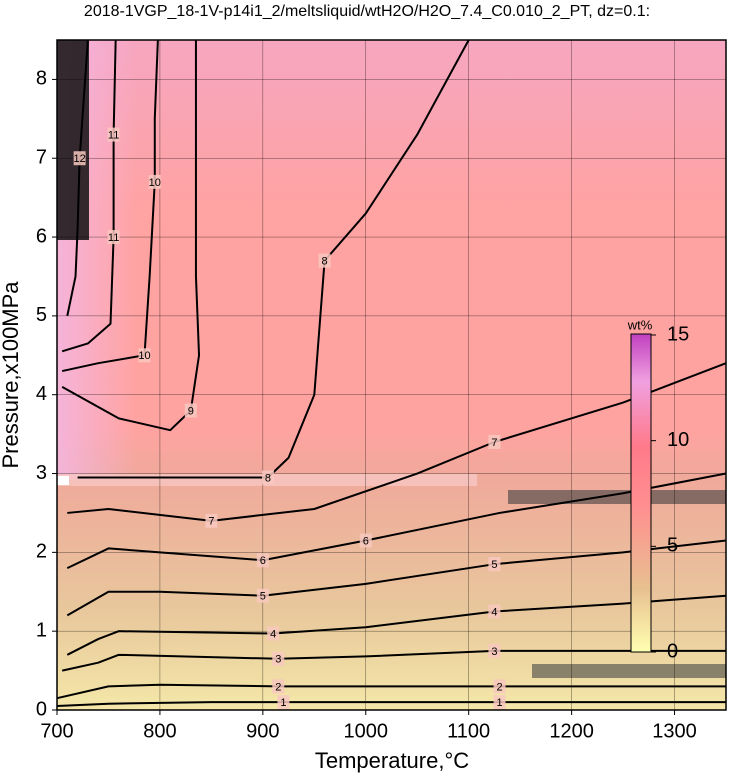 The height and width of the screenshot is (776, 734). I want to click on colorbar-tick-label: 10, so click(678, 440).